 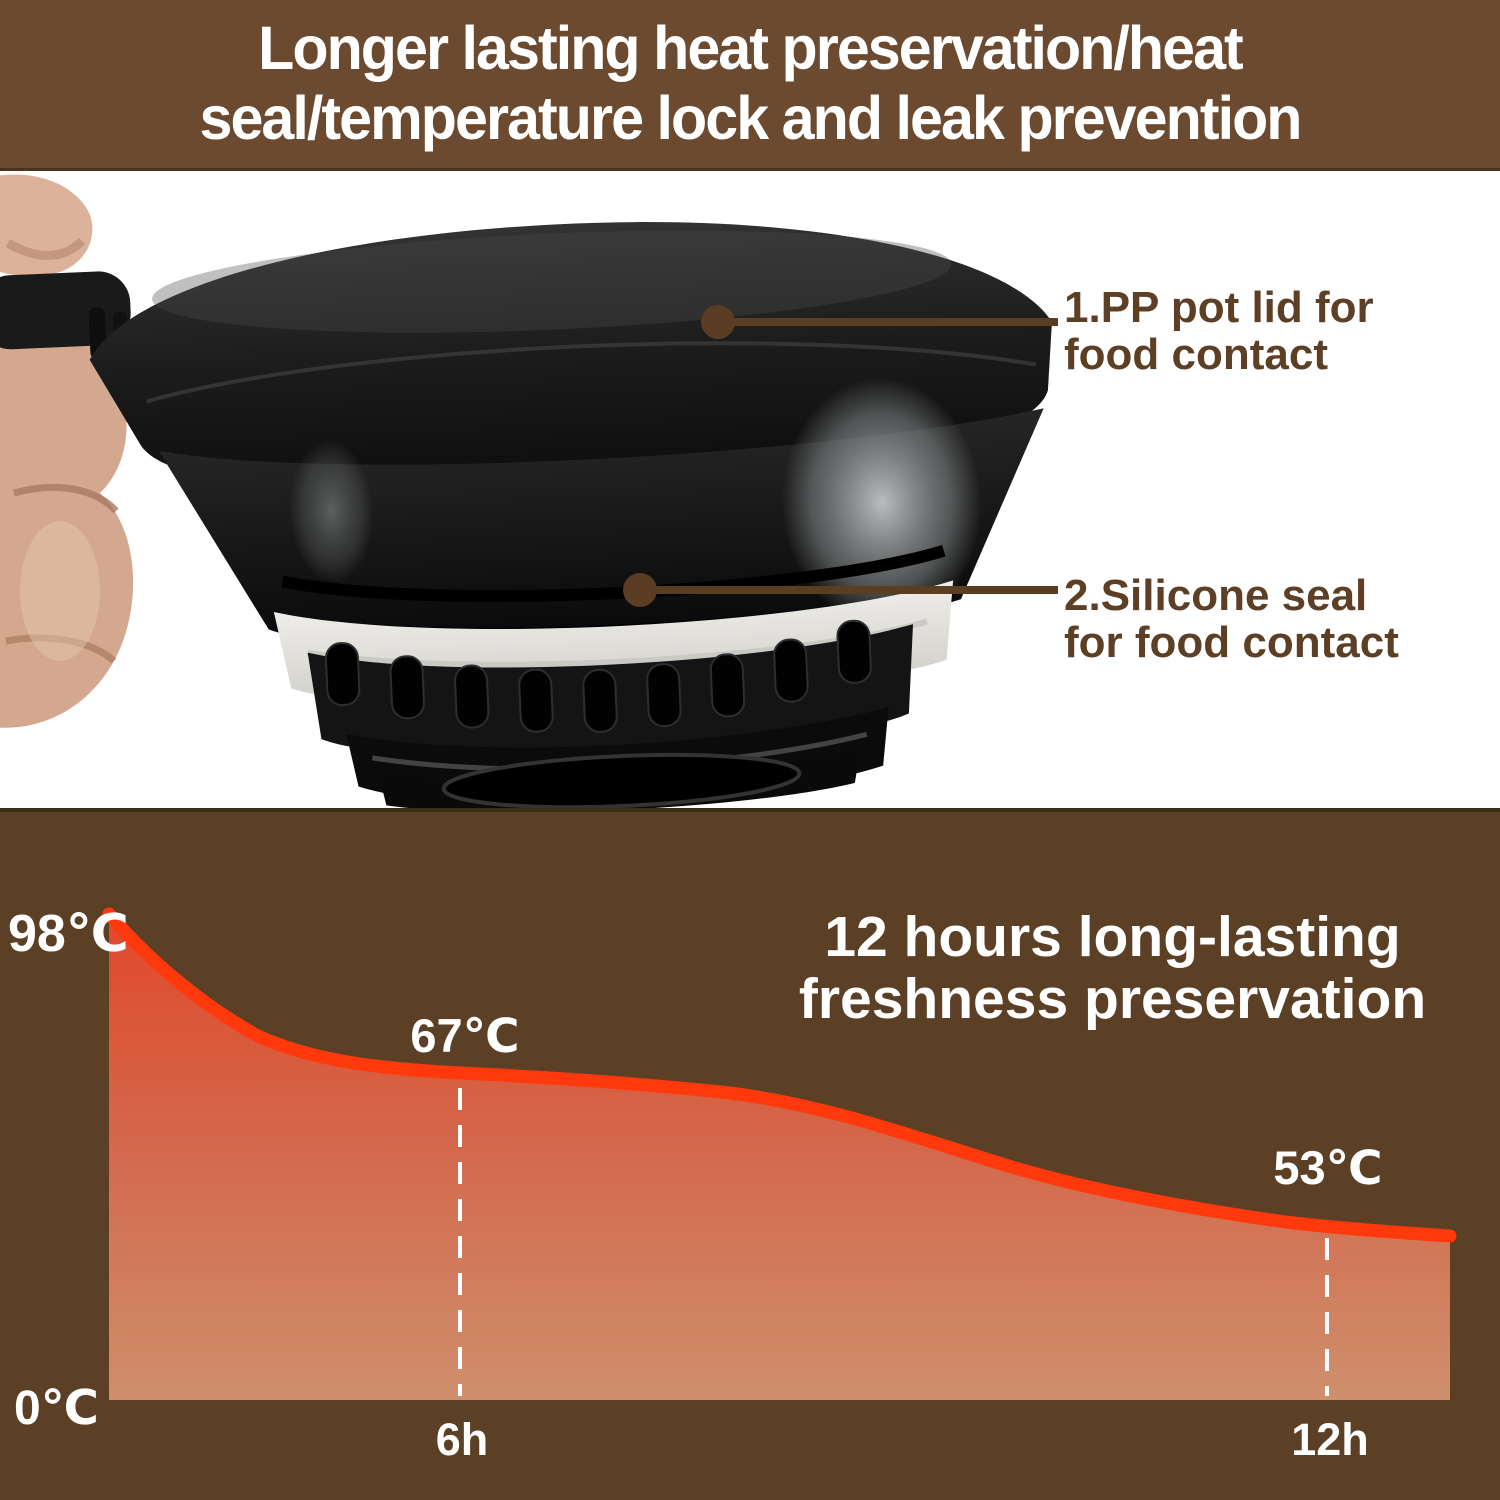 What do you see at coordinates (1328, 1167) in the screenshot?
I see `label-end-temp: 53℃` at bounding box center [1328, 1167].